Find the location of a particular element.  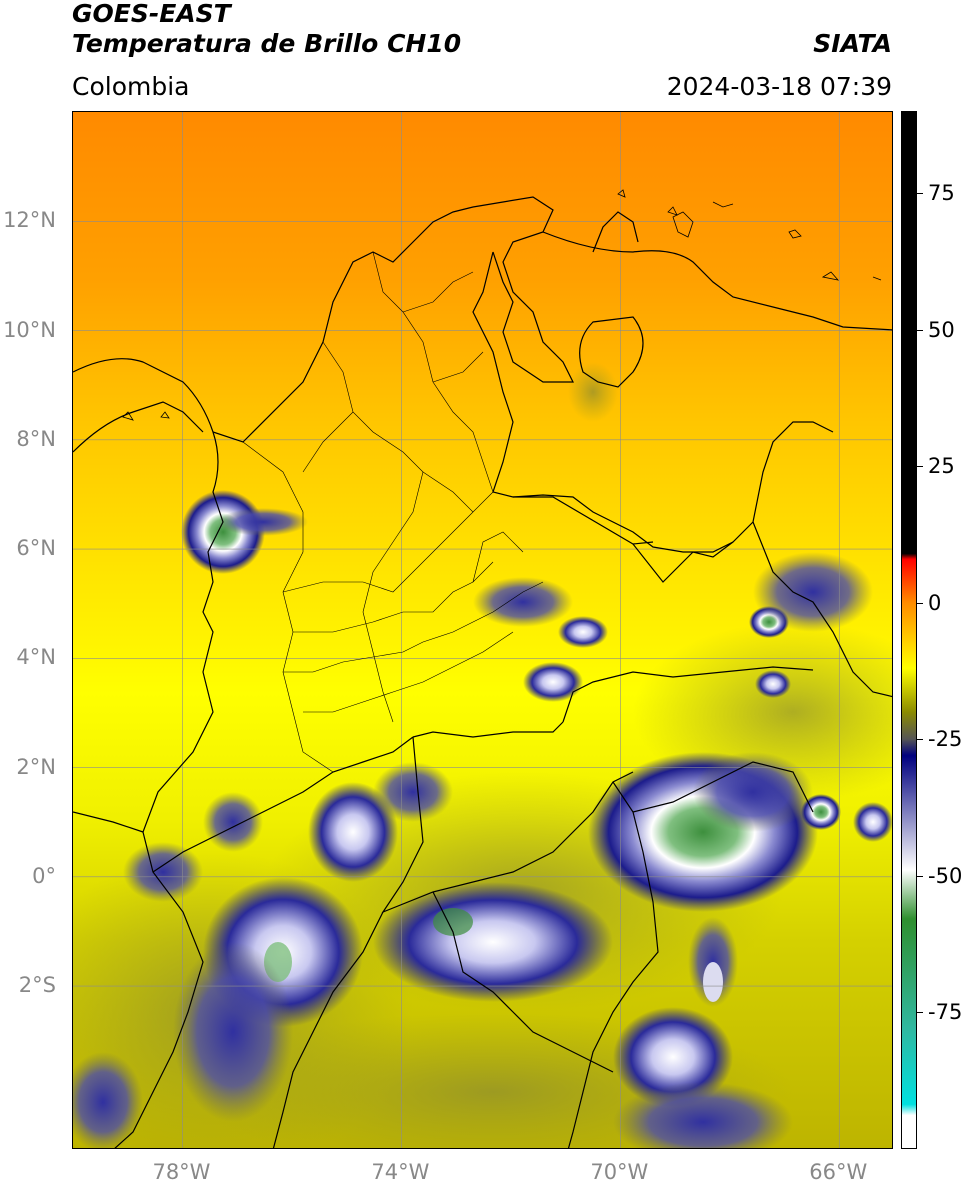

lat-tick-label: 0° is located at coordinates (44, 875).